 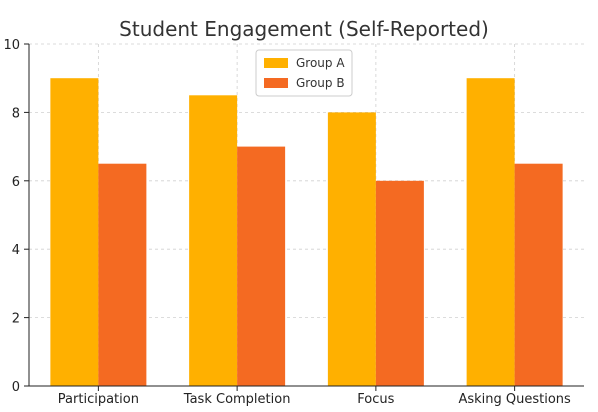 What do you see at coordinates (122, 274) in the screenshot?
I see `bar-group-b-participation` at bounding box center [122, 274].